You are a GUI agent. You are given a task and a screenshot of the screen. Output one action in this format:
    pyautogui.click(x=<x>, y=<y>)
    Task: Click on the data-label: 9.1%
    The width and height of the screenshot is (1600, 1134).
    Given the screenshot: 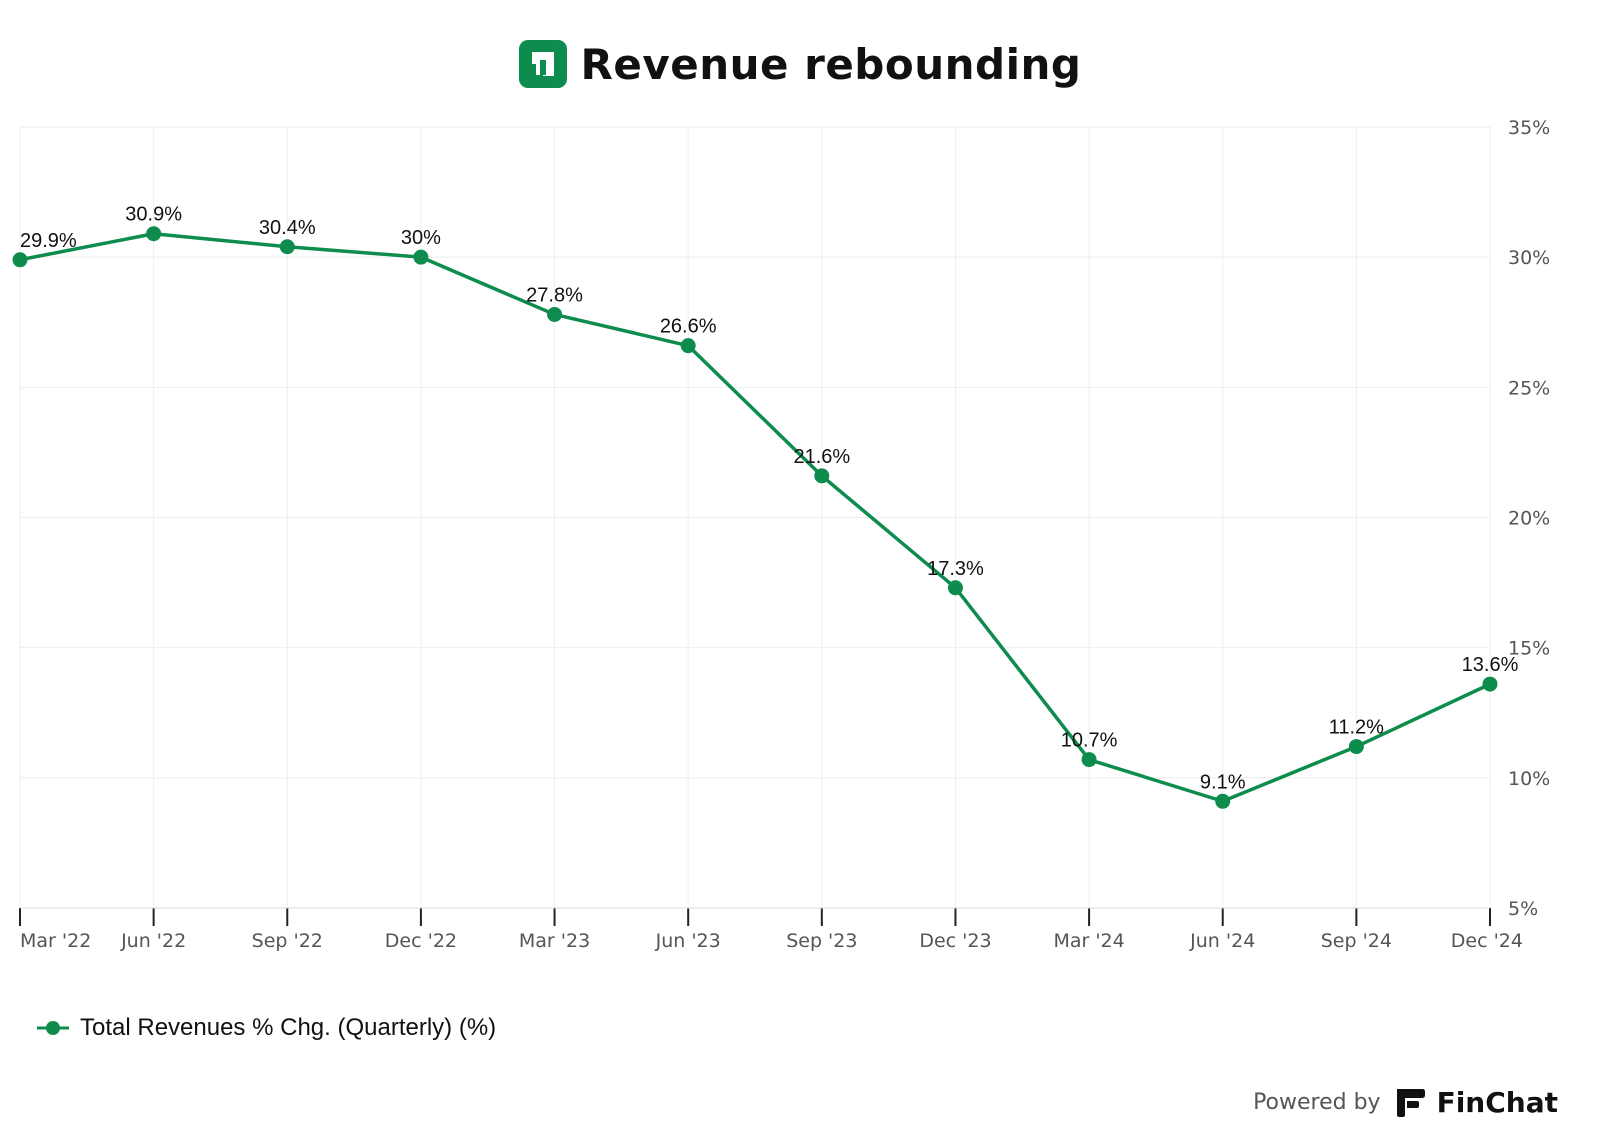 What is the action you would take?
    pyautogui.click(x=1223, y=782)
    